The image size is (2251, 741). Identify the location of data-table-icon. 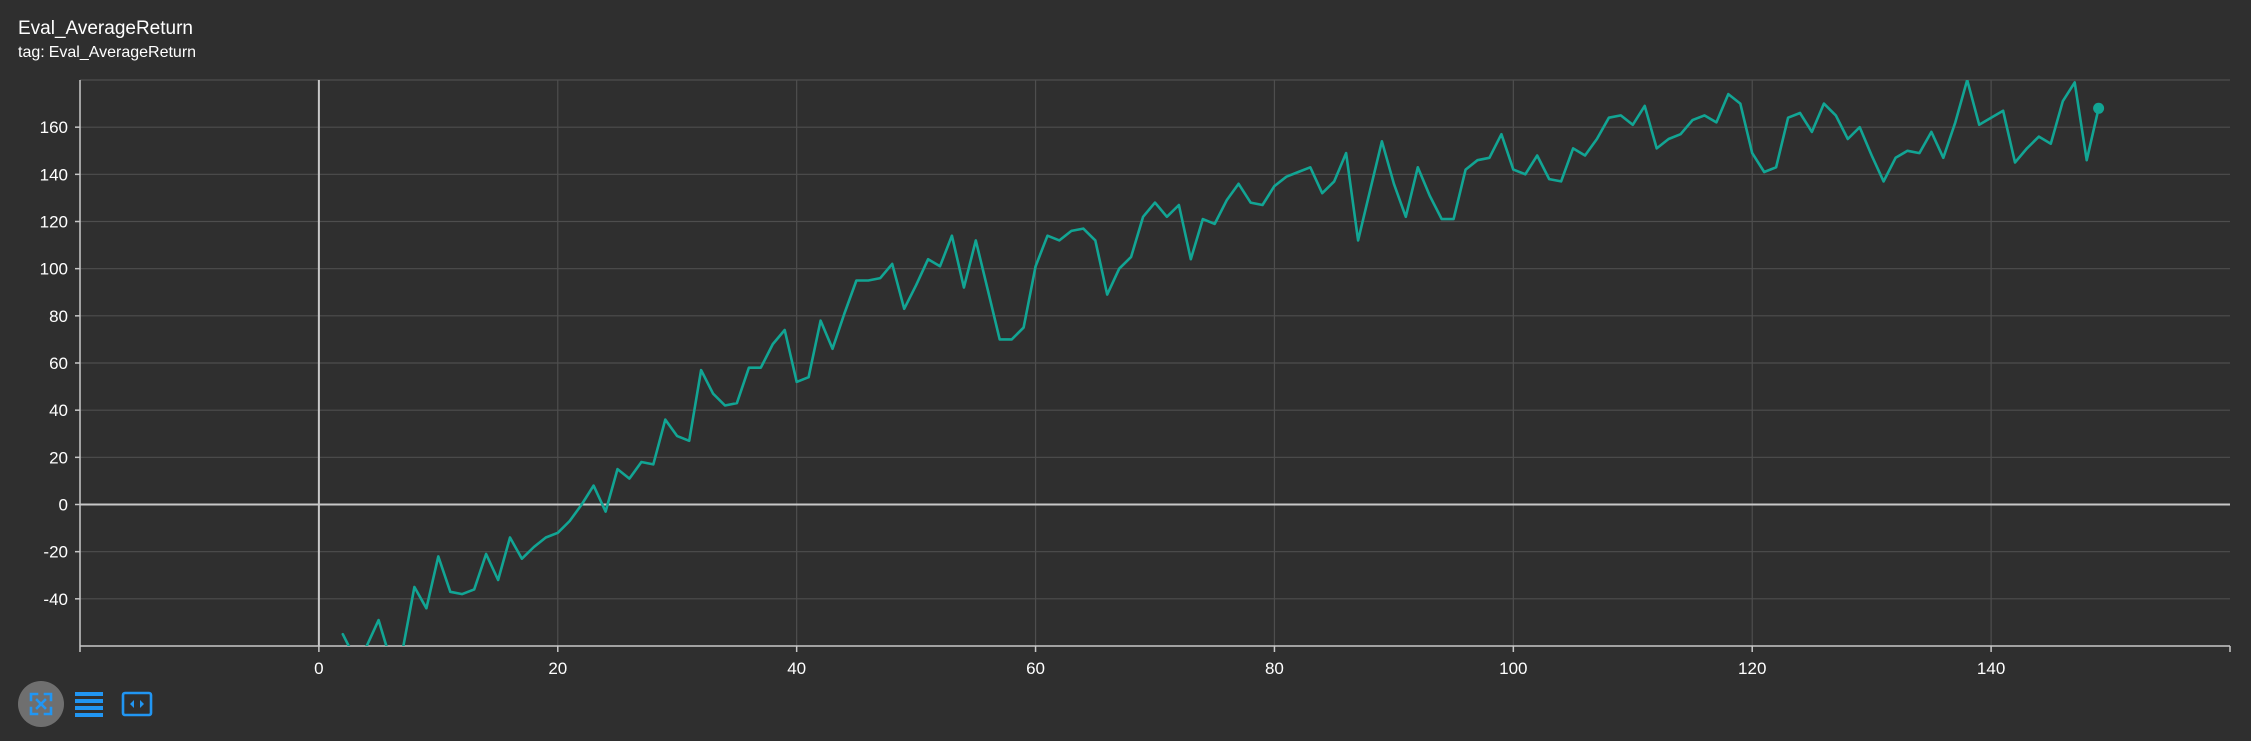
(89, 704).